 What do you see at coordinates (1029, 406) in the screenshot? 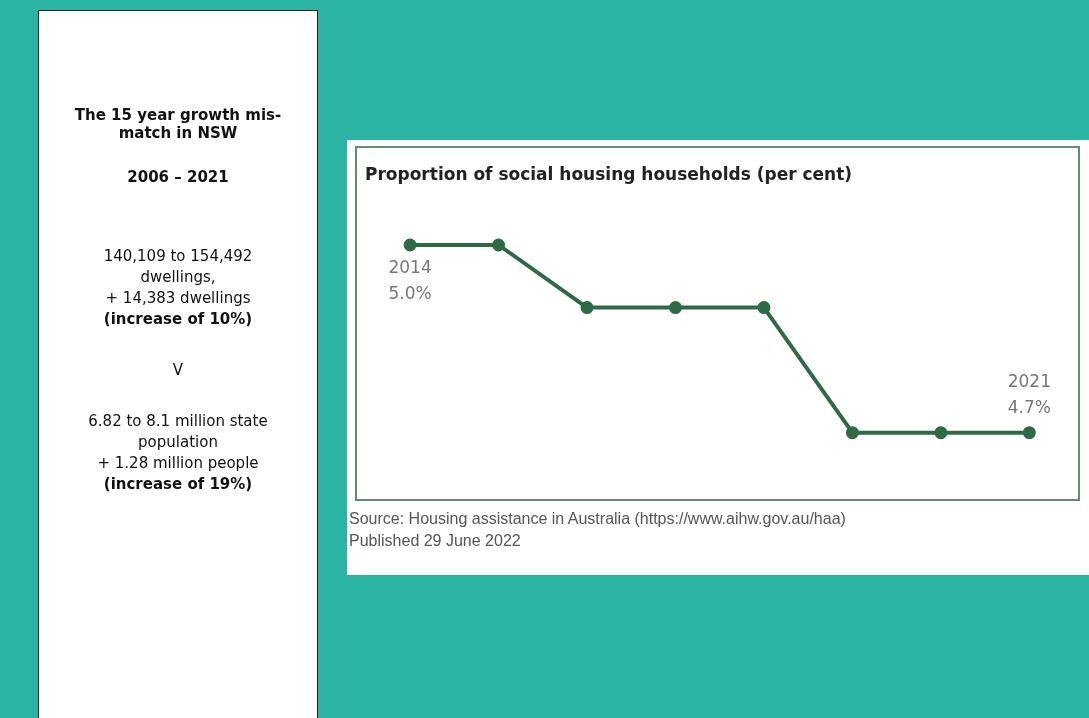
I see `data-label: 4.7%` at bounding box center [1029, 406].